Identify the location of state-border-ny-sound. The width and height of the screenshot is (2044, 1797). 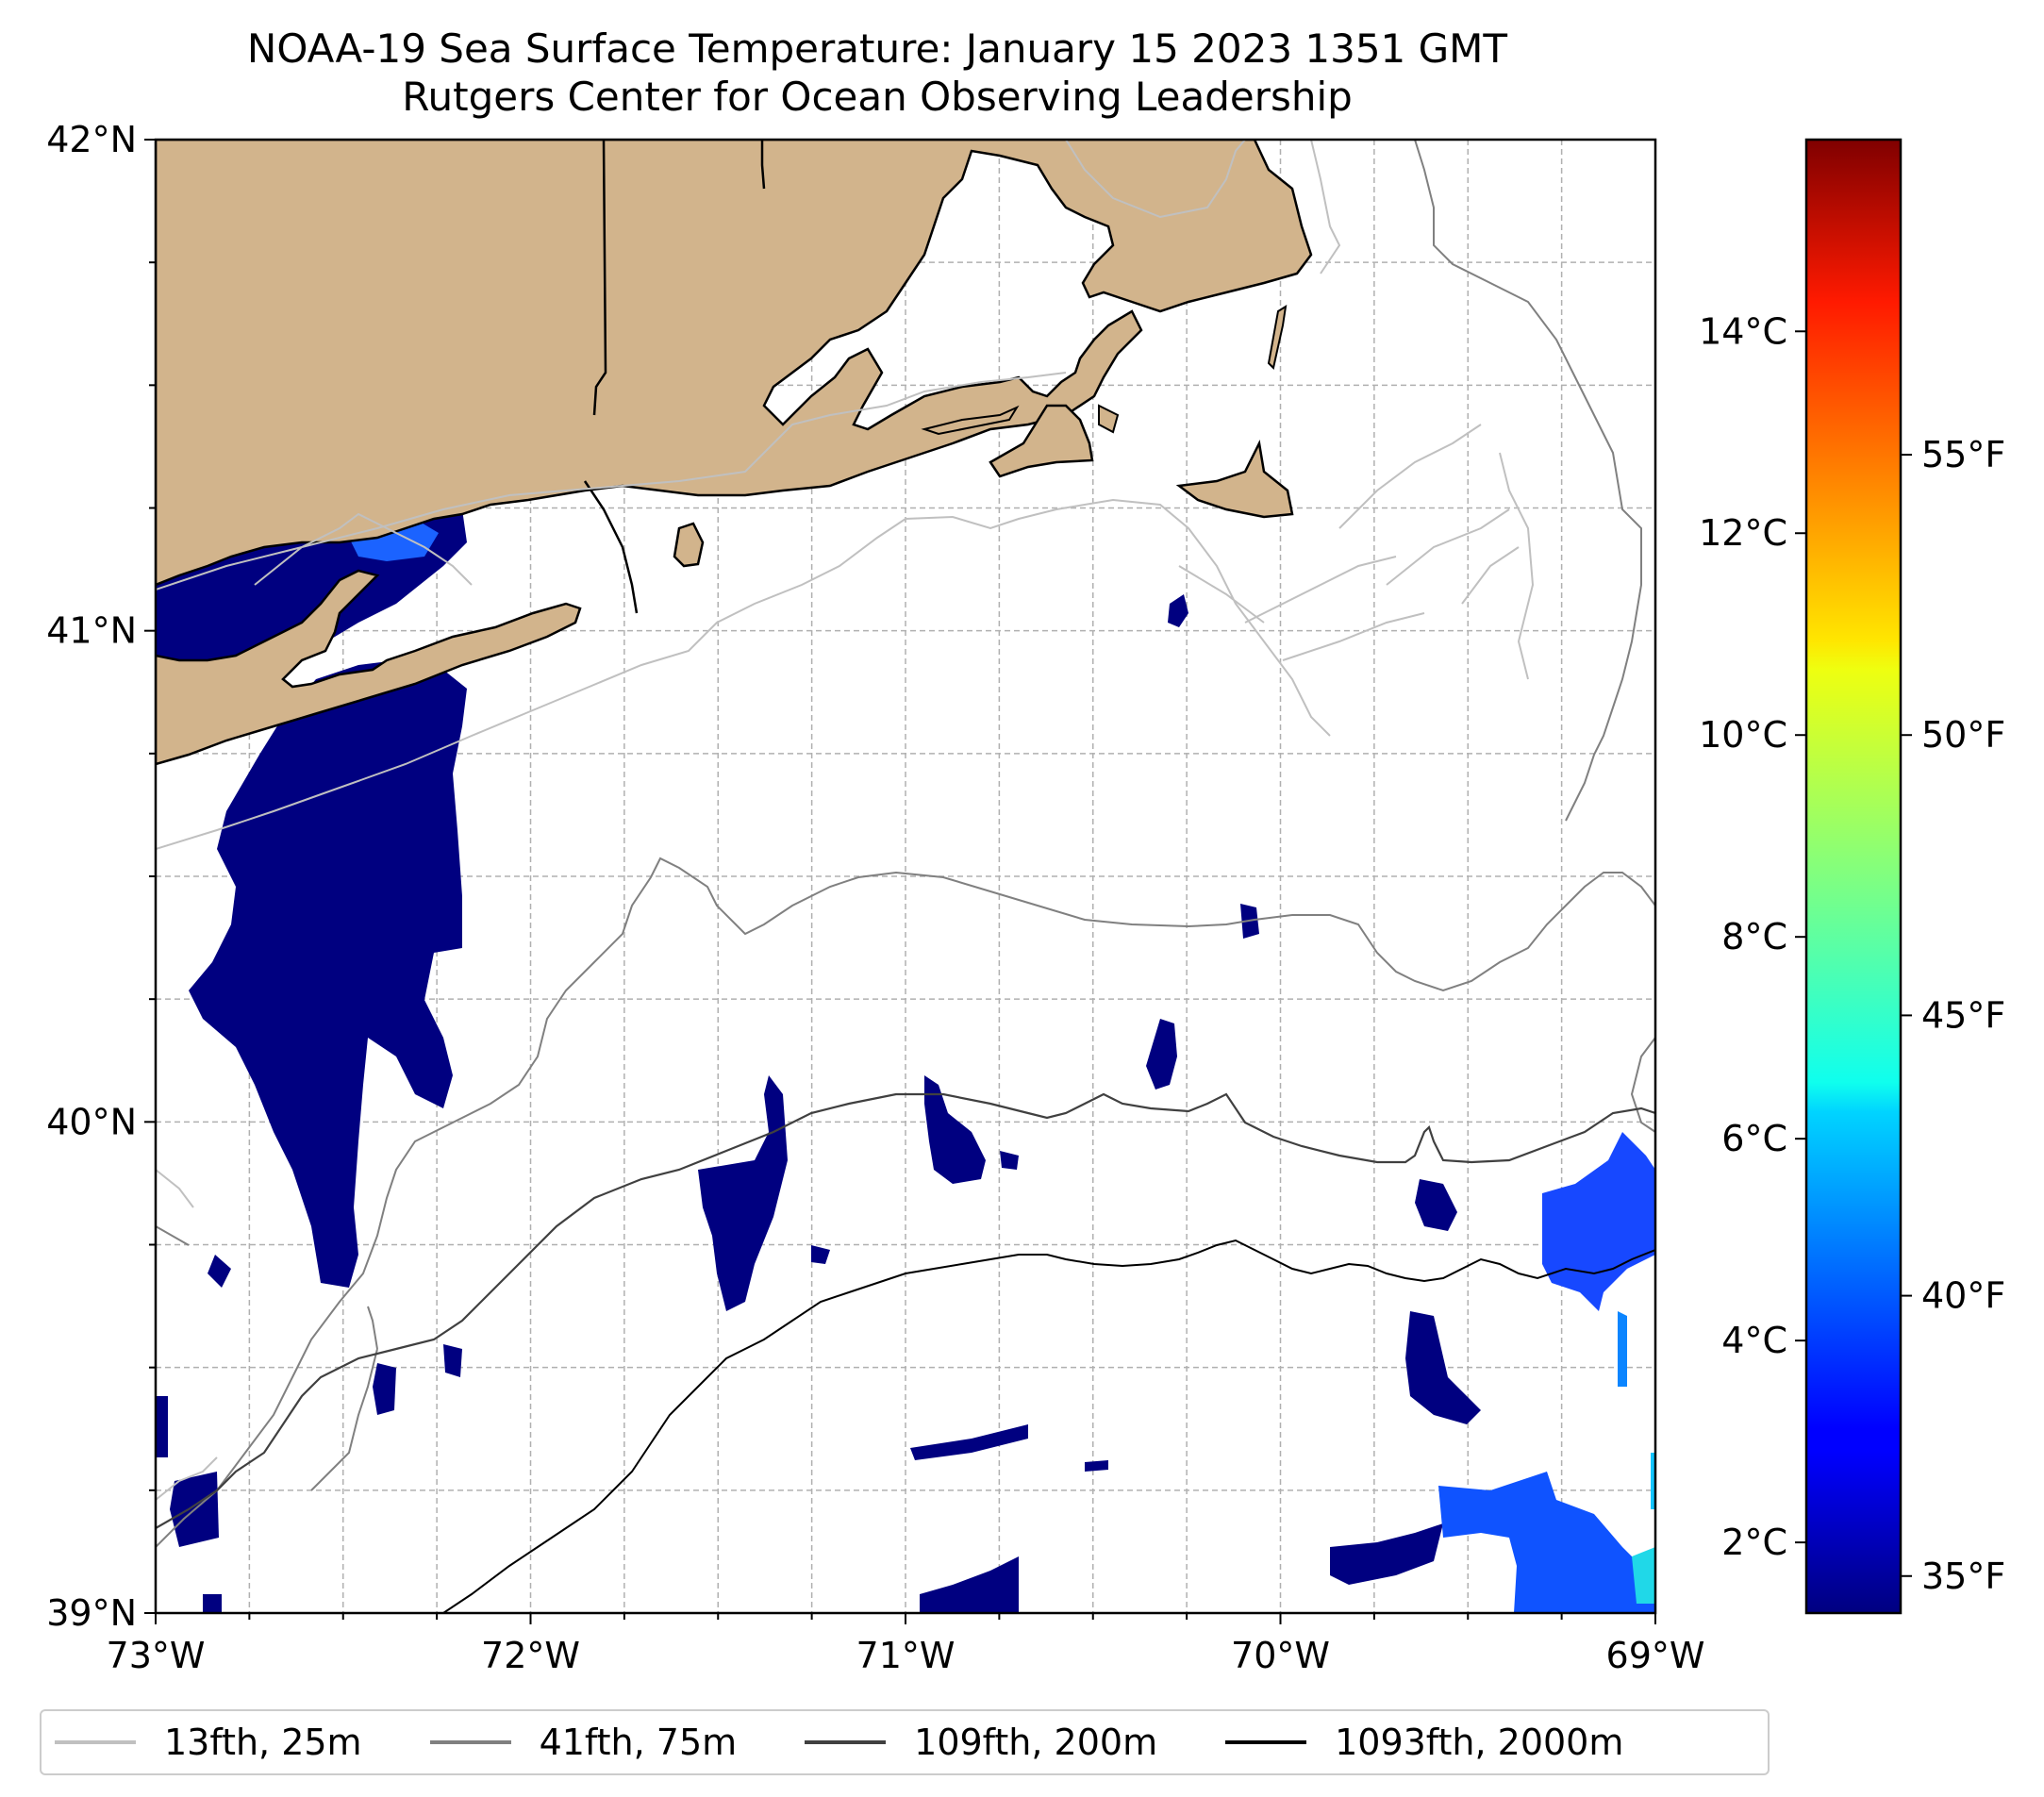
(611, 547).